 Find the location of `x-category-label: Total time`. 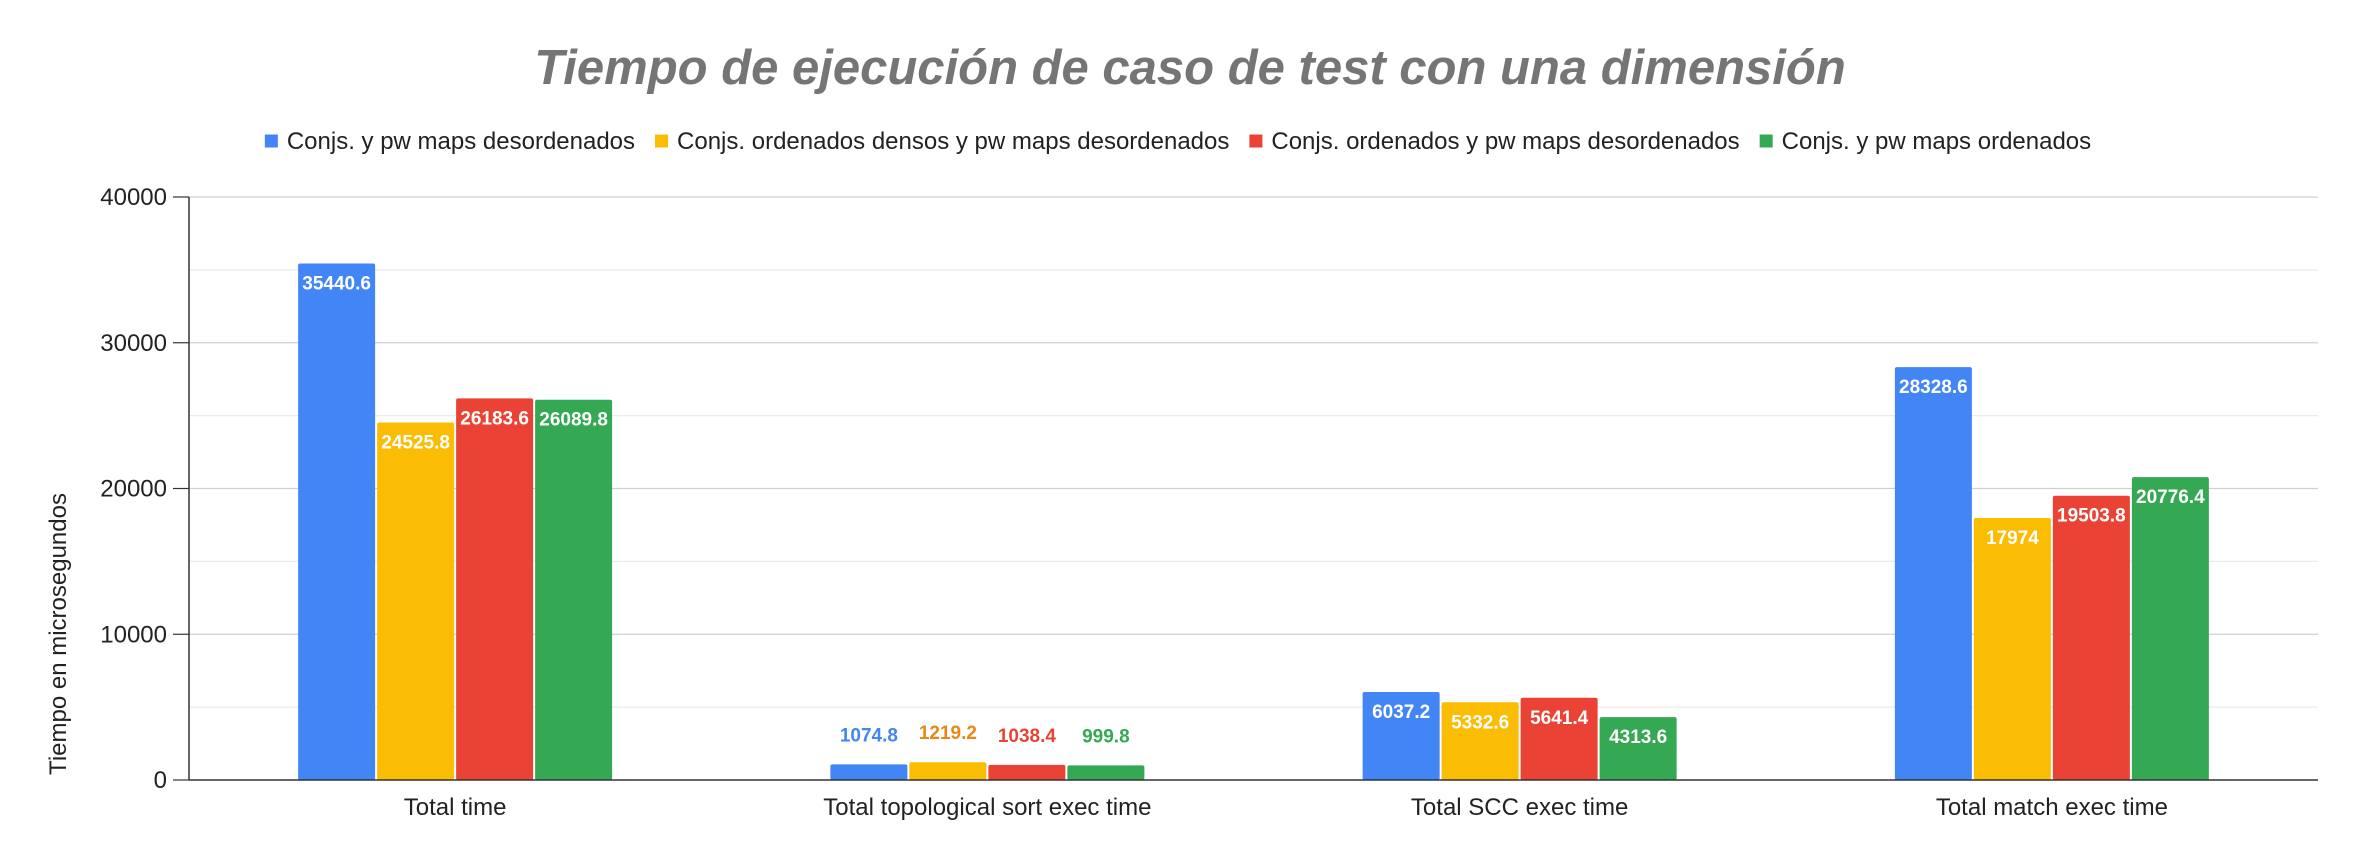

x-category-label: Total time is located at coordinates (455, 807).